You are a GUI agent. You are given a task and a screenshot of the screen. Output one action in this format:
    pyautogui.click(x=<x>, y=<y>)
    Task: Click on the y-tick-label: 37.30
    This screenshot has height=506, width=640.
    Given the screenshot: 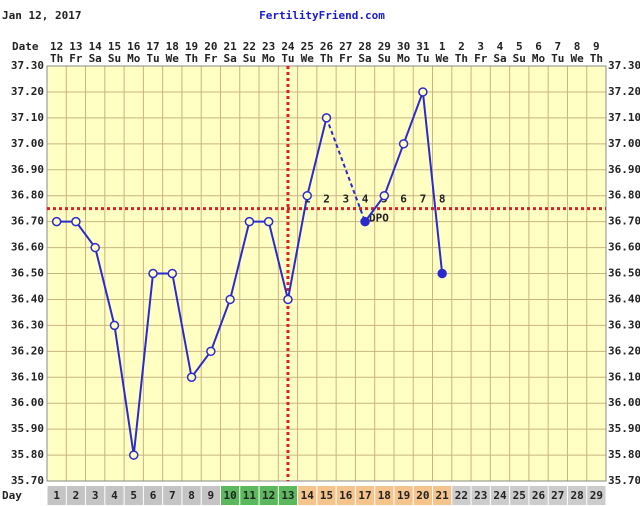 What is the action you would take?
    pyautogui.click(x=27, y=65)
    